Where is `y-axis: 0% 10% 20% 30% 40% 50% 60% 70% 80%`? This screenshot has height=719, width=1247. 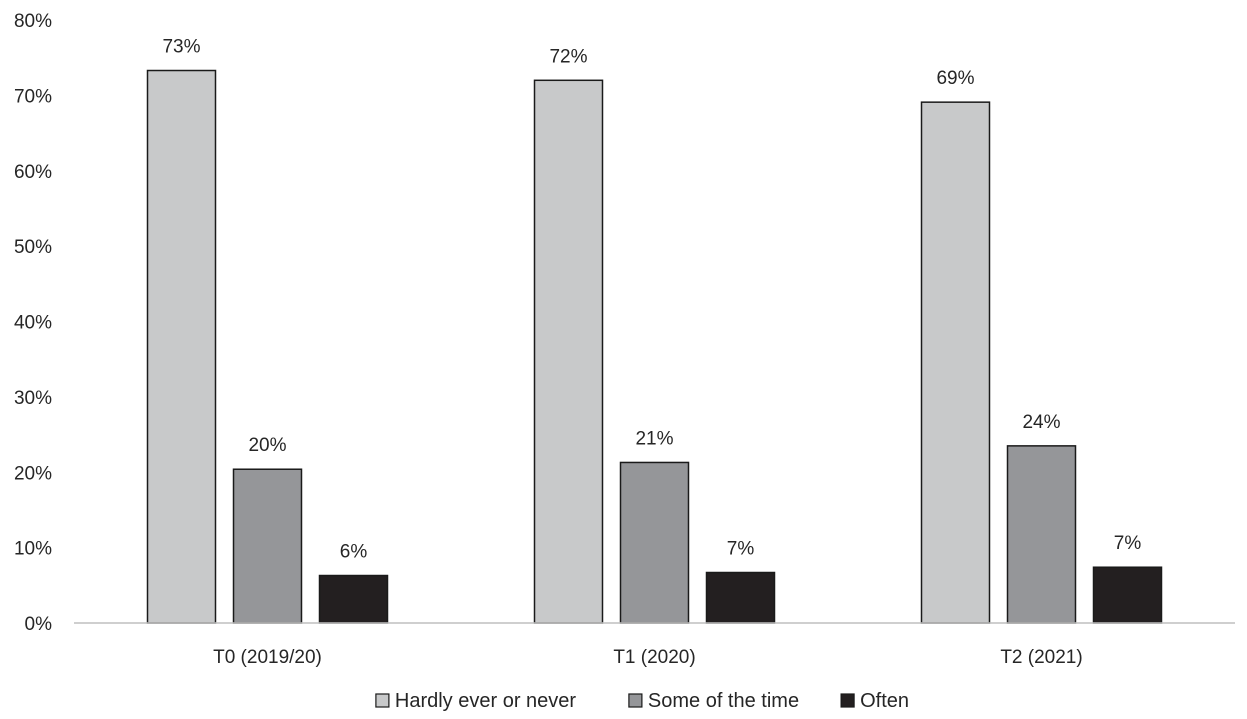
y-axis: 0% 10% 20% 30% 40% 50% 60% 70% 80% is located at coordinates (33, 323).